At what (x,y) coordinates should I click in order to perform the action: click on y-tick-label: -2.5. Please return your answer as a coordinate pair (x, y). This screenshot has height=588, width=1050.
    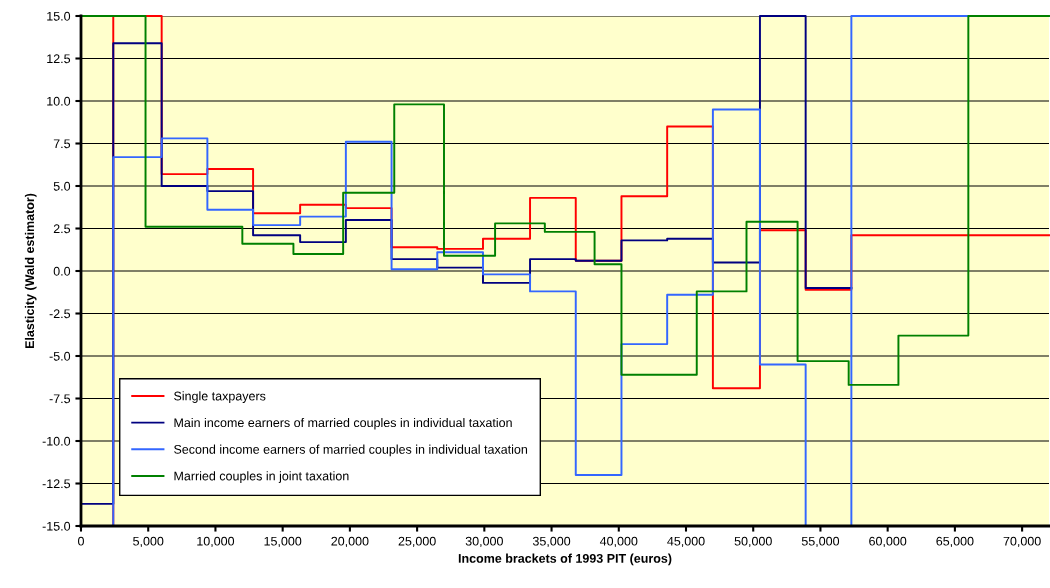
    Looking at the image, I should click on (60, 314).